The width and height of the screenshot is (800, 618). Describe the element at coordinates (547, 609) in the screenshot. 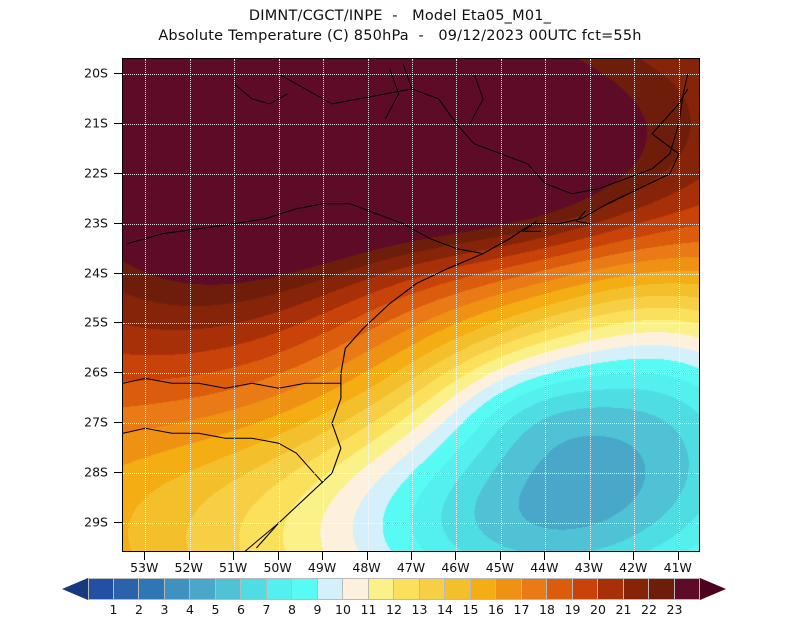

I see `colorbar-tick-label: 18` at that location.